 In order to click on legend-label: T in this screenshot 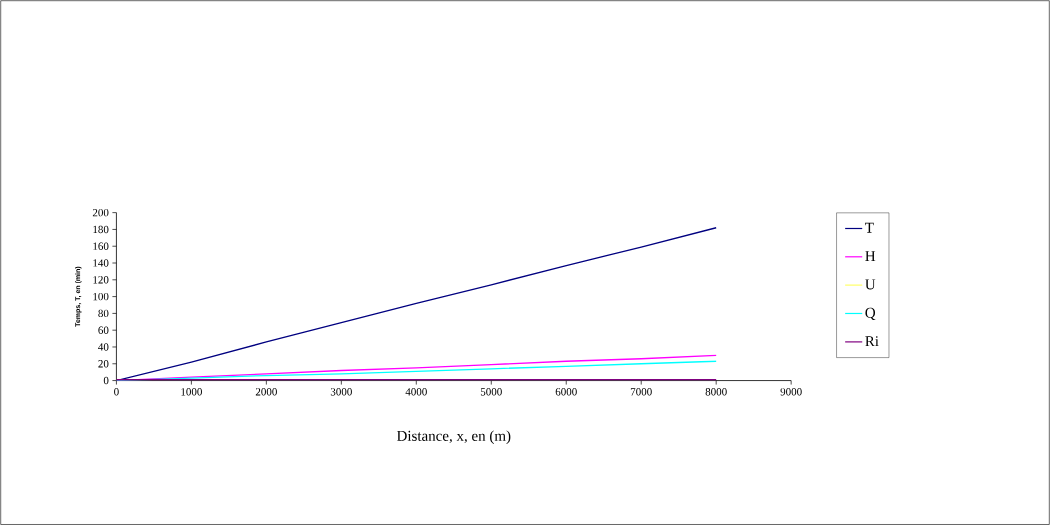, I will do `click(869, 227)`.